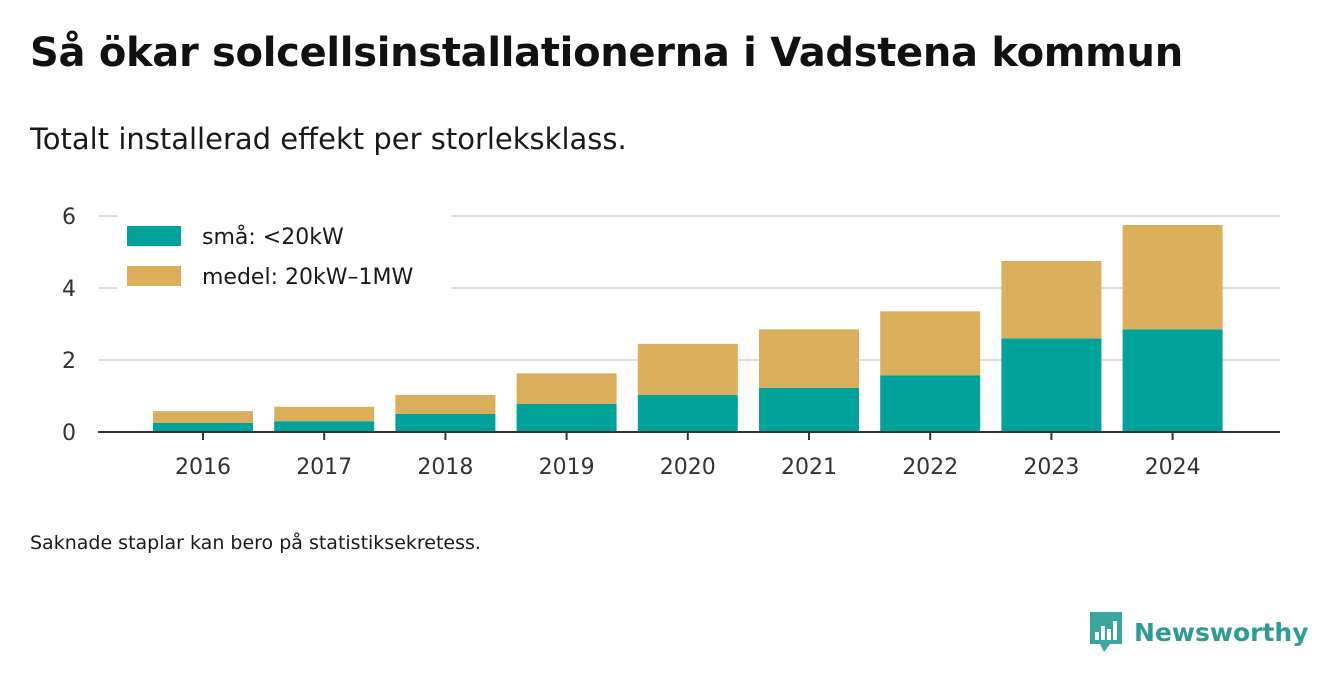  Describe the element at coordinates (1106, 632) in the screenshot. I see `newsworthy-logo-icon` at that location.